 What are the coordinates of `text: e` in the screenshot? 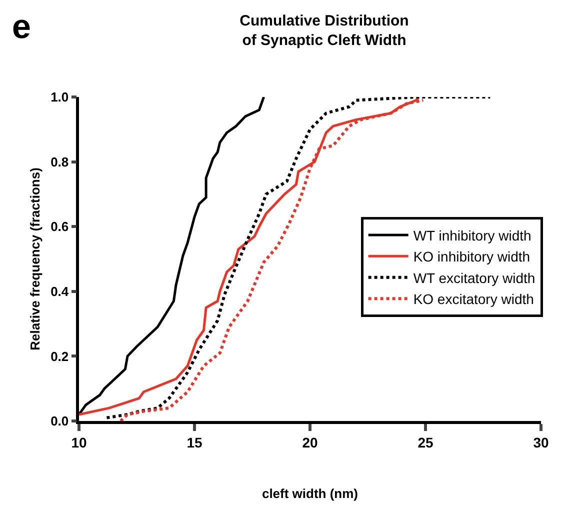 It's located at (21, 27).